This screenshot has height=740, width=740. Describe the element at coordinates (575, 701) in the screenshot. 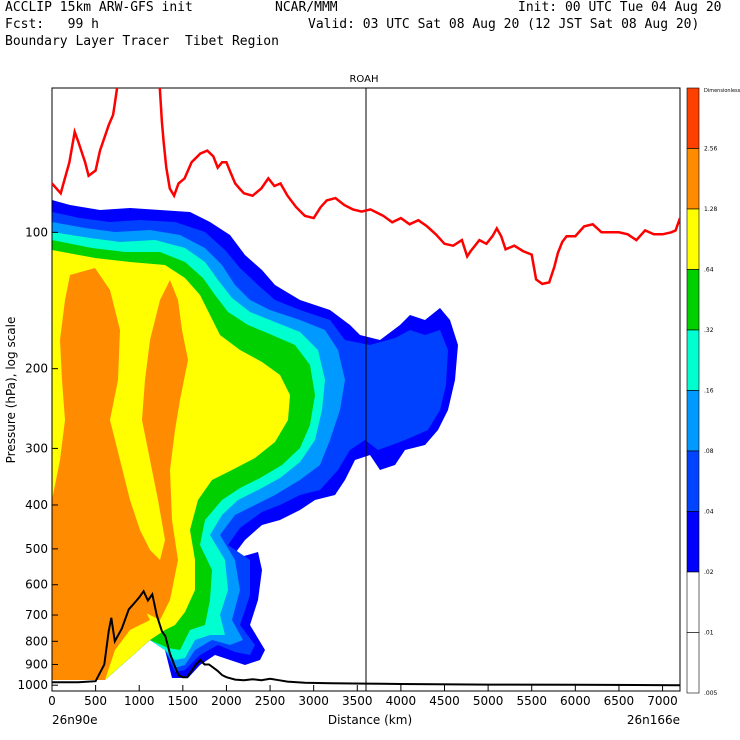

I see `x-tick-label: 6000` at that location.